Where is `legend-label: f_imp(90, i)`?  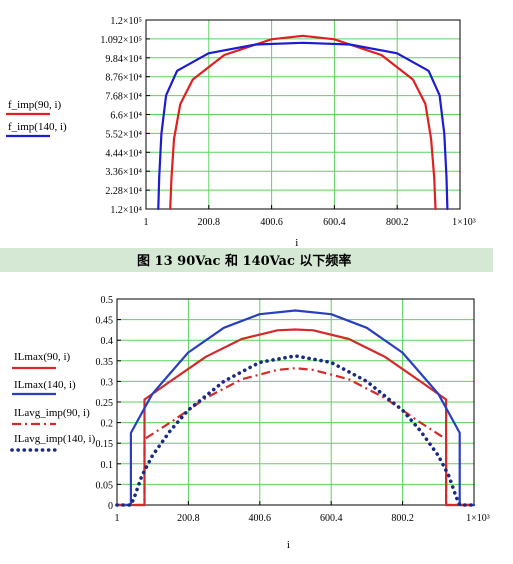 legend-label: f_imp(90, i) is located at coordinates (34, 105).